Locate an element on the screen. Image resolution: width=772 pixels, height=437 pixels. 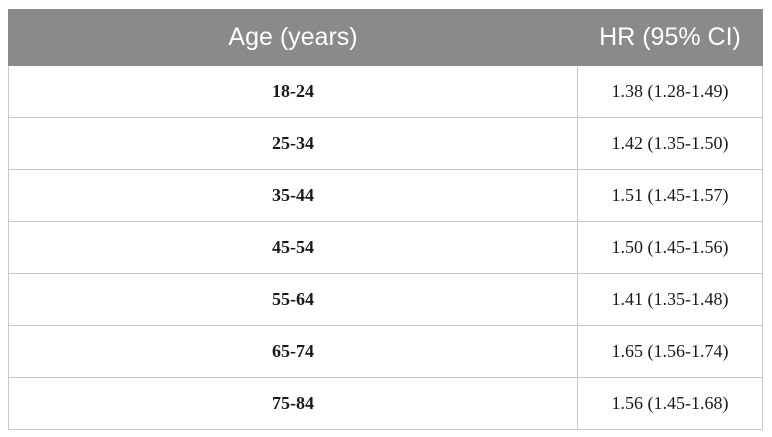
age-cell: 45-54 is located at coordinates (293, 247).